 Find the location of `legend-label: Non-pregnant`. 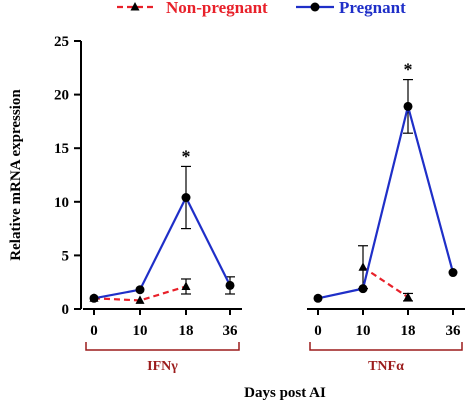

legend-label: Non-pregnant is located at coordinates (217, 8).